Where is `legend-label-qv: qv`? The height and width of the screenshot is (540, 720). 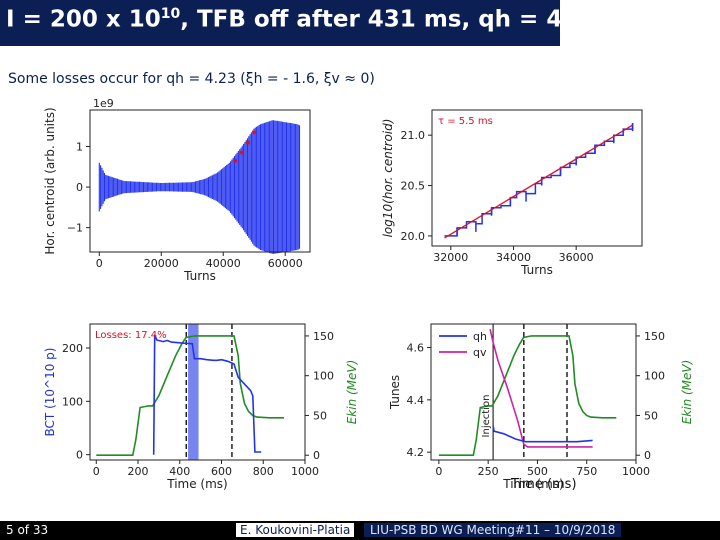 legend-label-qv: qv is located at coordinates (480, 352).